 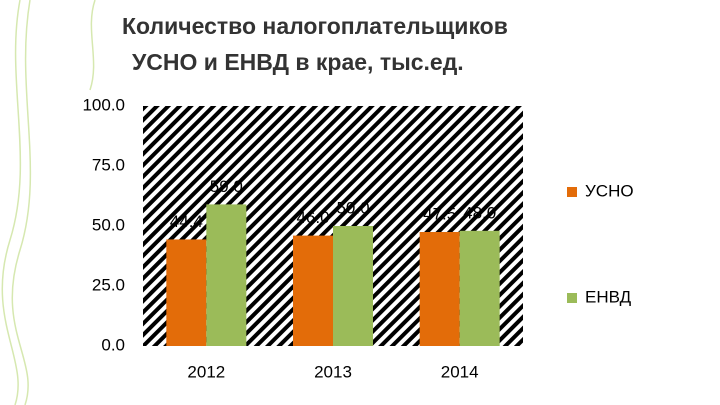 What do you see at coordinates (103, 104) in the screenshot?
I see `y-tick-label: 100.0` at bounding box center [103, 104].